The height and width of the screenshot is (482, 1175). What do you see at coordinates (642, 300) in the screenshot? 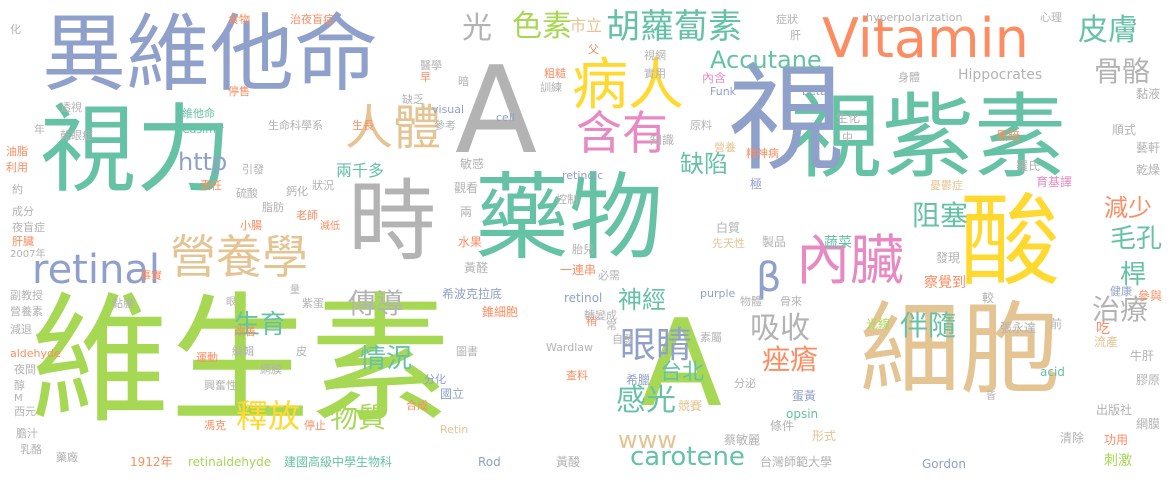
I see `word: 神經` at bounding box center [642, 300].